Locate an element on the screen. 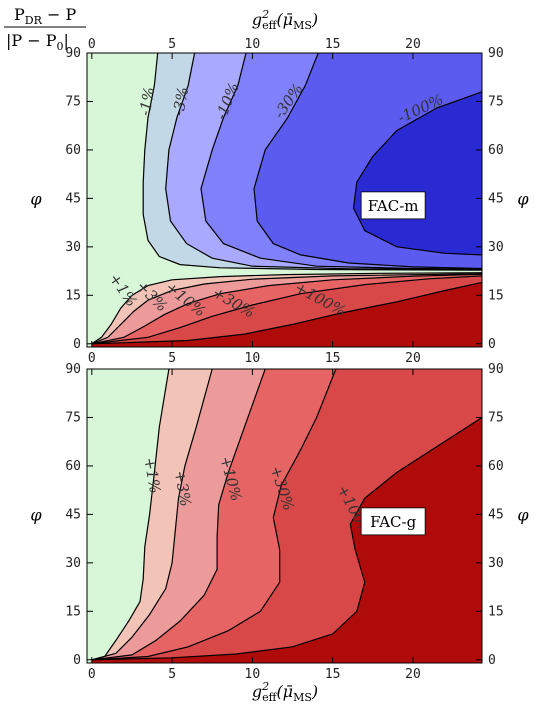 The height and width of the screenshot is (711, 546). formula-numerator: PDR − P is located at coordinates (45, 16).